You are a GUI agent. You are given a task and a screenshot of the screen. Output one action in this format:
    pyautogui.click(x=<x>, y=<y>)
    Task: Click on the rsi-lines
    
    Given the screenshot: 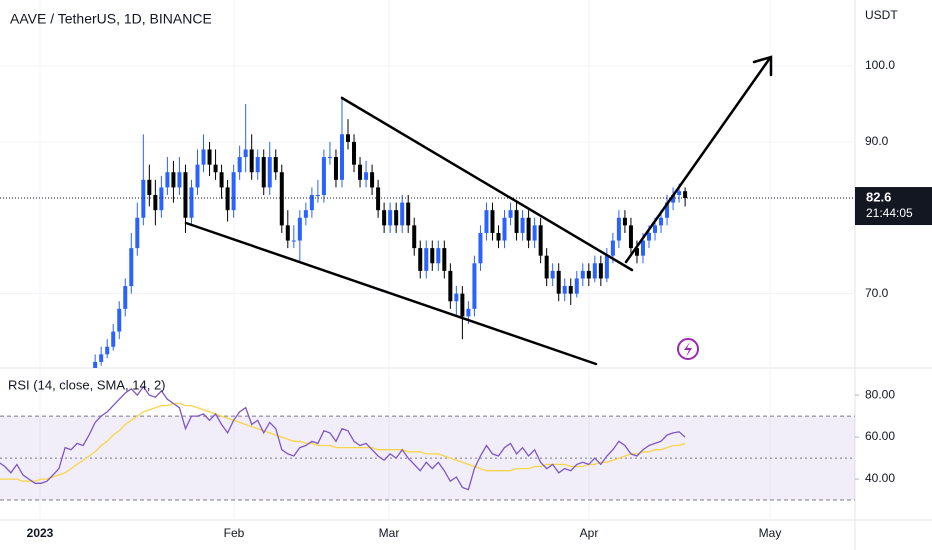 What is the action you would take?
    pyautogui.click(x=343, y=438)
    